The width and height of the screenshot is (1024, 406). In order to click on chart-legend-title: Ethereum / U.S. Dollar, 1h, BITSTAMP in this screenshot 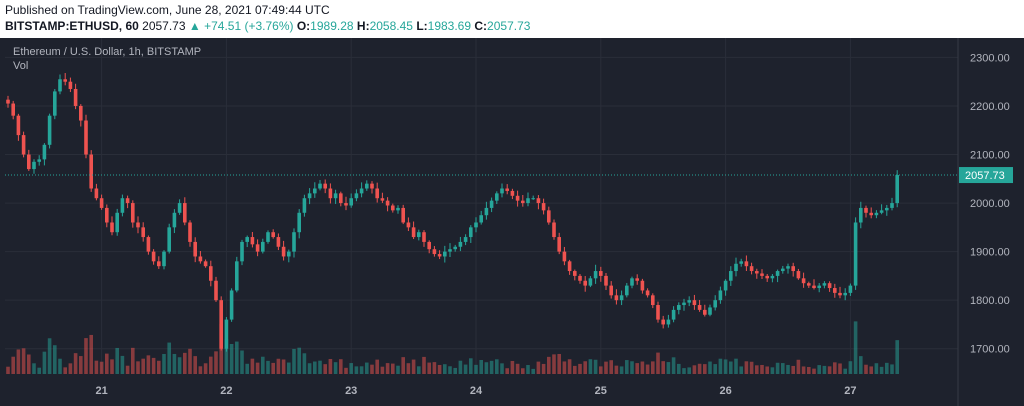, I will do `click(107, 52)`.